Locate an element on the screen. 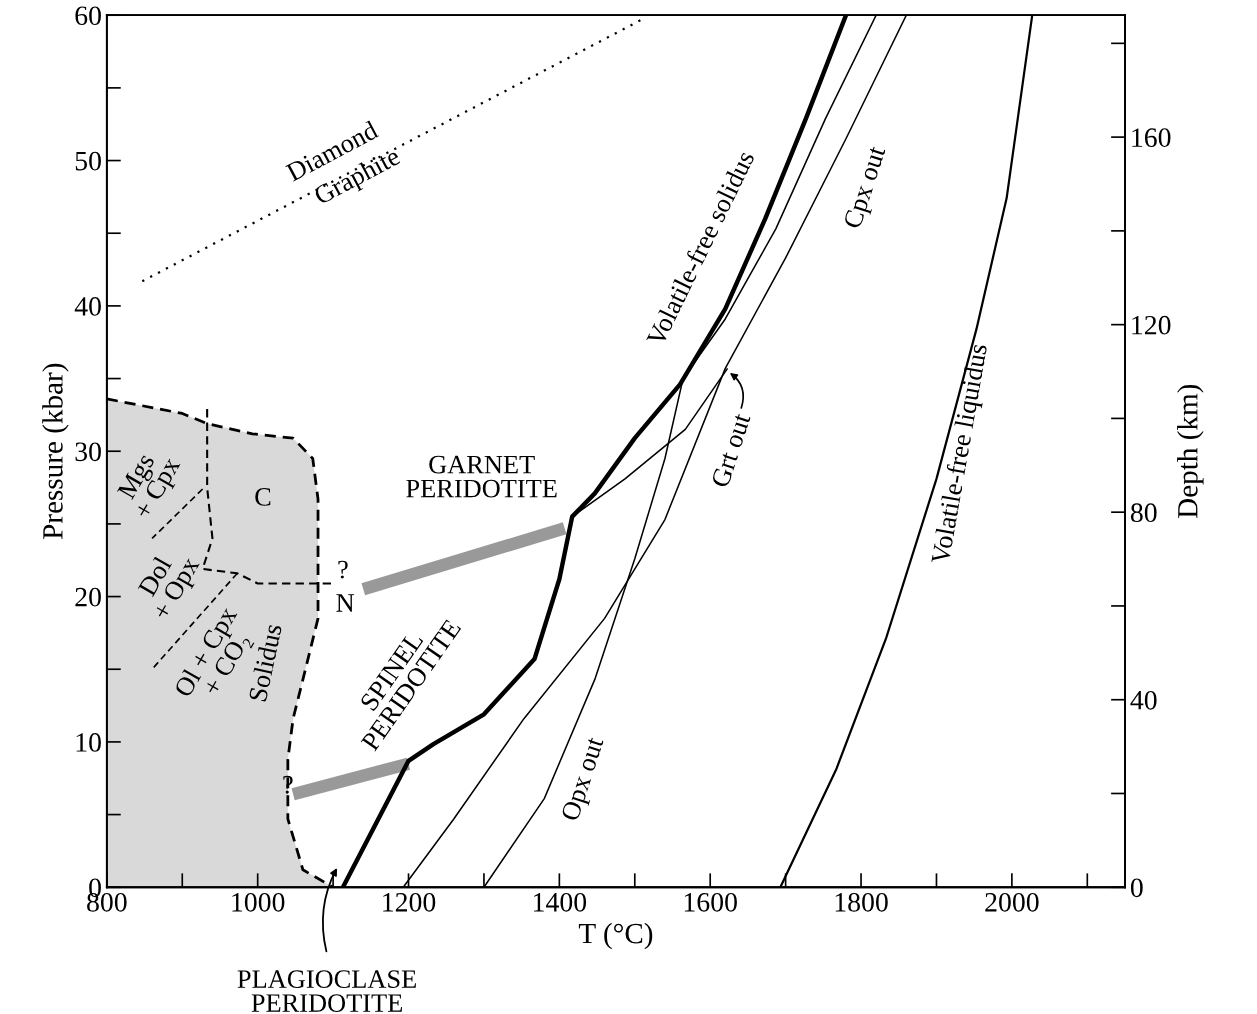 This screenshot has width=1257, height=1014. x-tick-label: 1600 is located at coordinates (710, 902).